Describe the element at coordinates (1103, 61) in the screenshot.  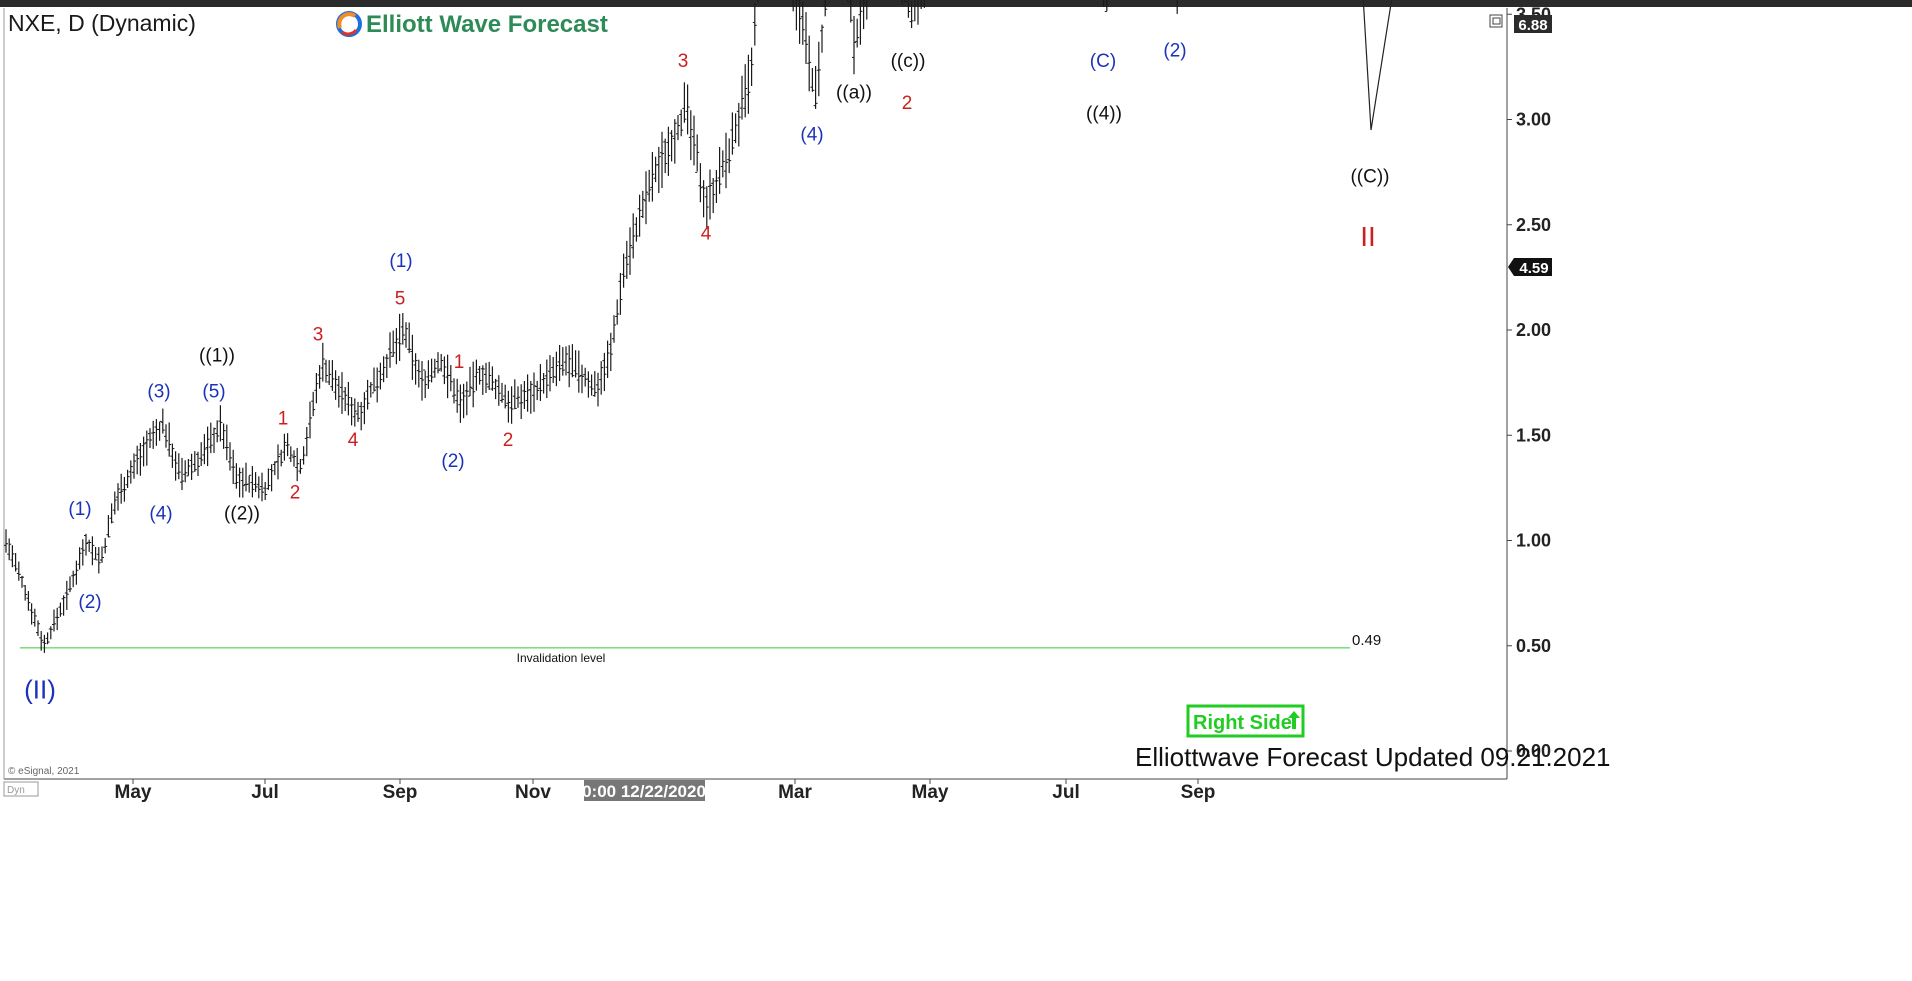
I see `wave-label: (C)` at that location.